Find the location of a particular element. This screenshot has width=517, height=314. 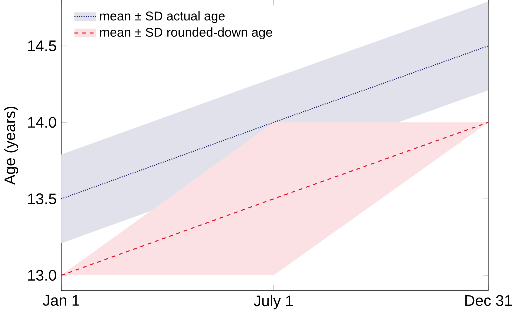

y-axis-title: Age (years) is located at coordinates (11, 146).